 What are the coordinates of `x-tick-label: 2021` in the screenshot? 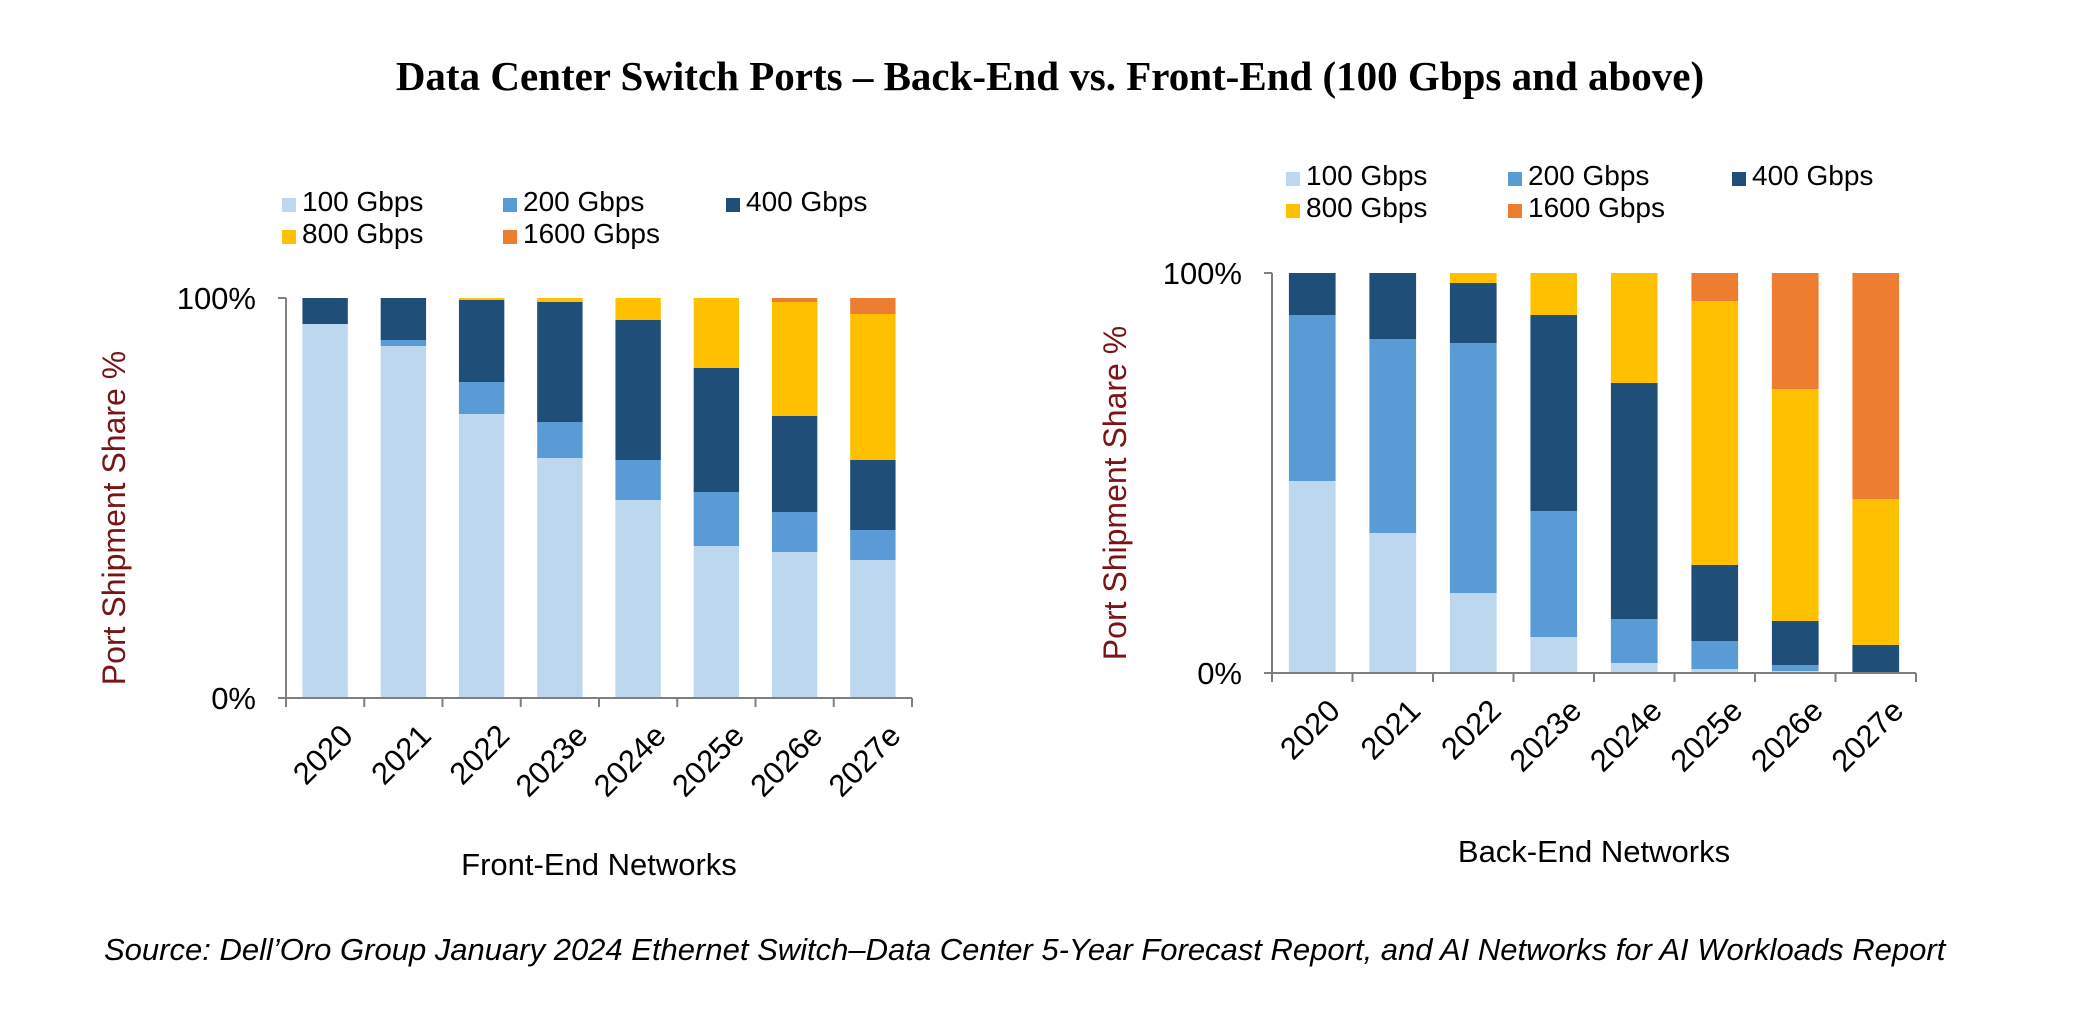 It's located at (401, 755).